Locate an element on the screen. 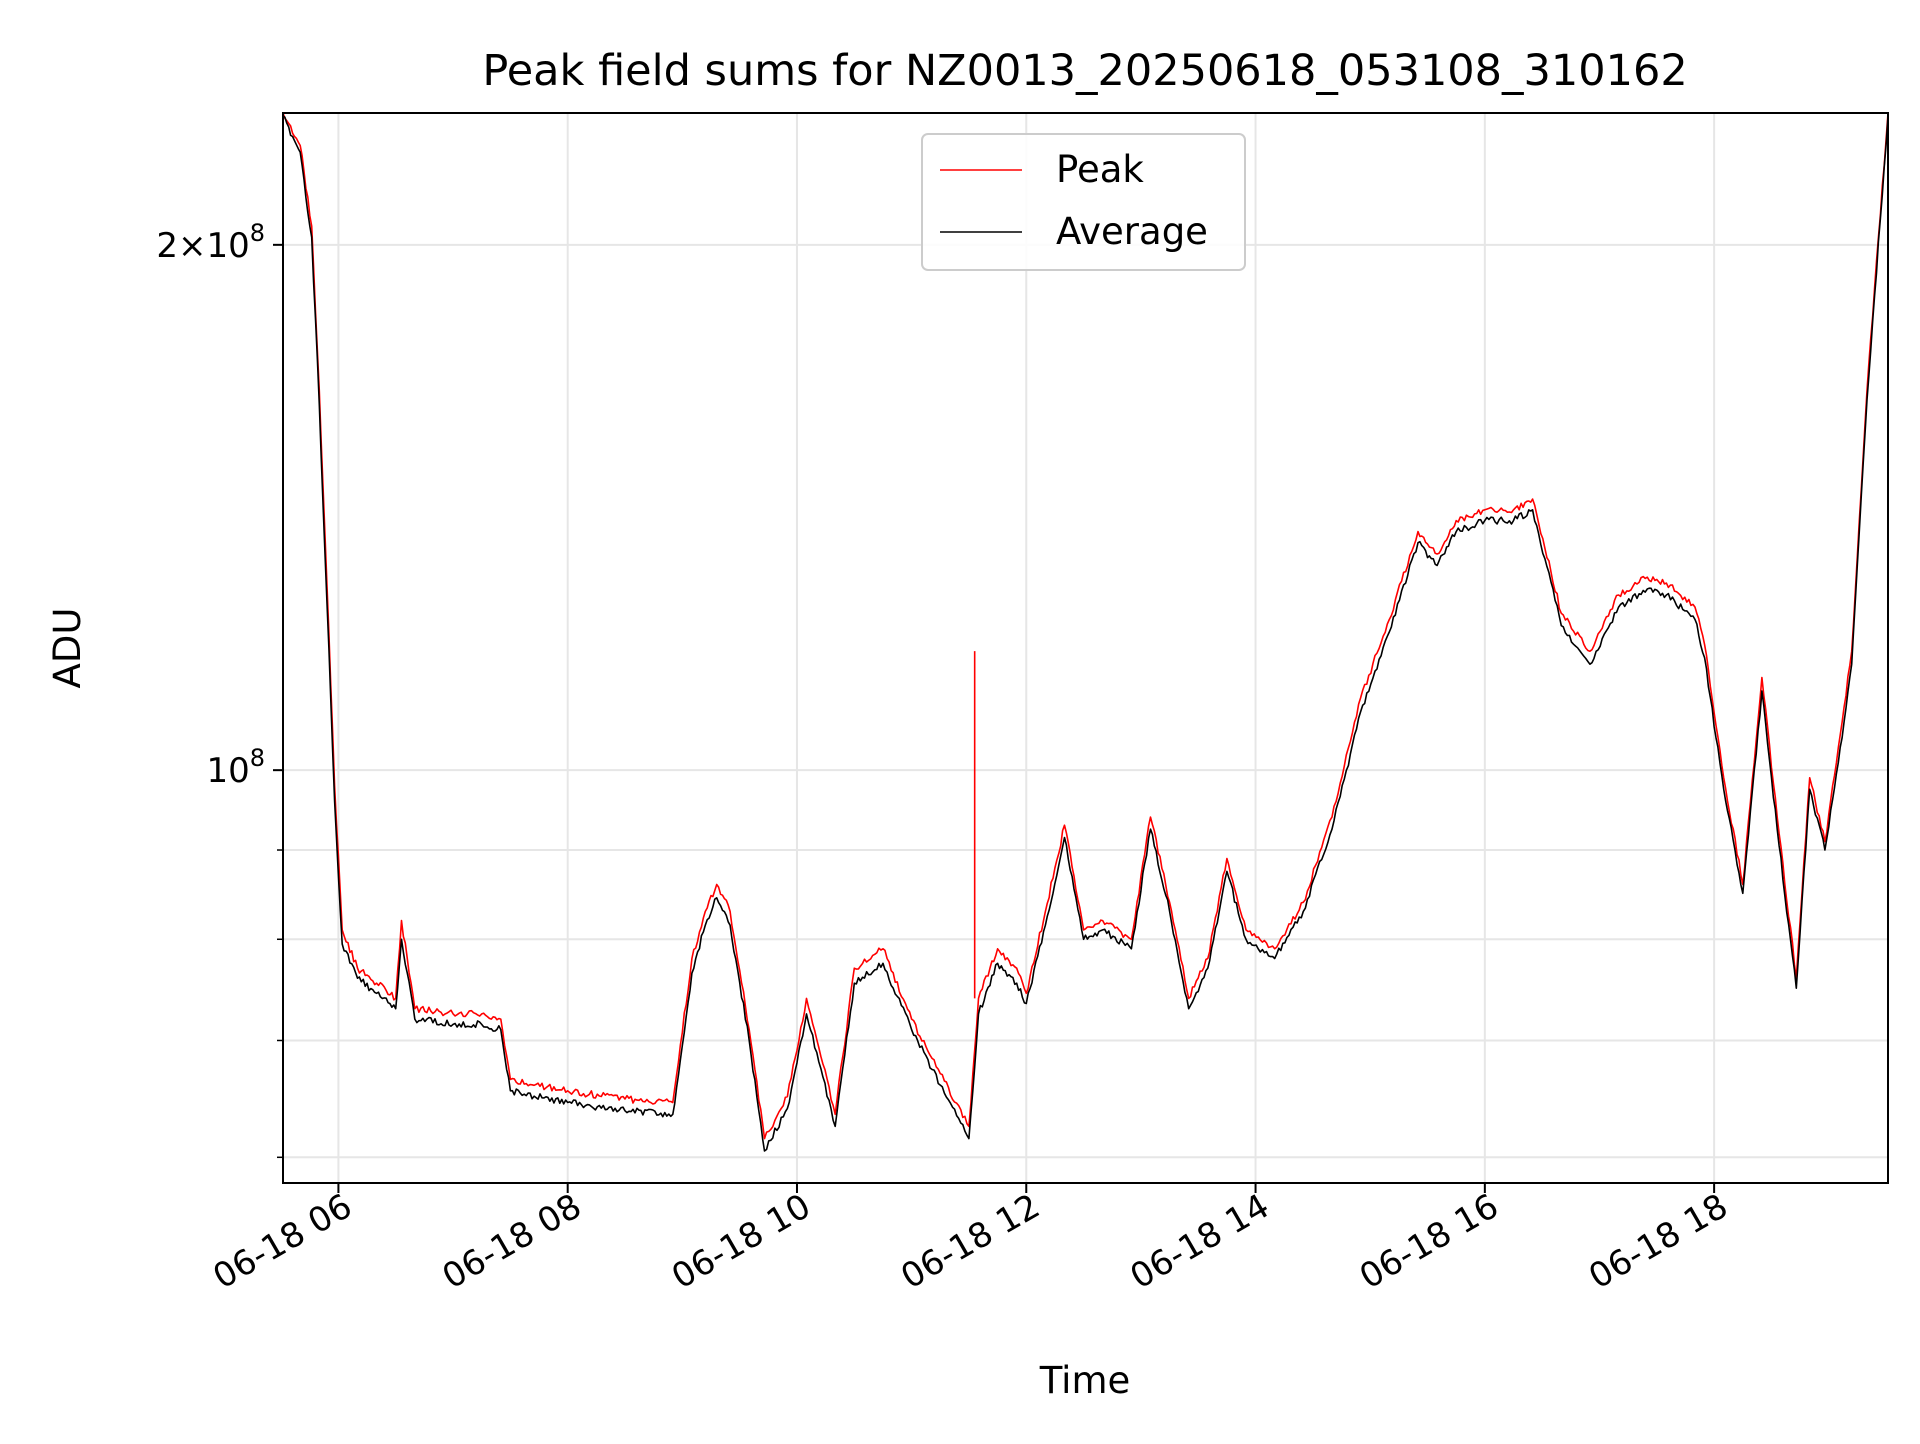 This screenshot has height=1444, width=1920. legend: Peak Average is located at coordinates (1083, 202).